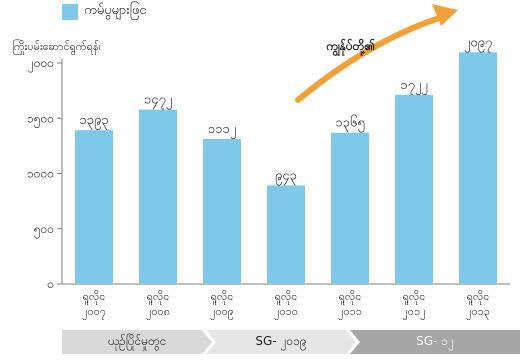 This screenshot has width=525, height=360. I want to click on x-tick-label: ၂၀၀၉, so click(222, 312).